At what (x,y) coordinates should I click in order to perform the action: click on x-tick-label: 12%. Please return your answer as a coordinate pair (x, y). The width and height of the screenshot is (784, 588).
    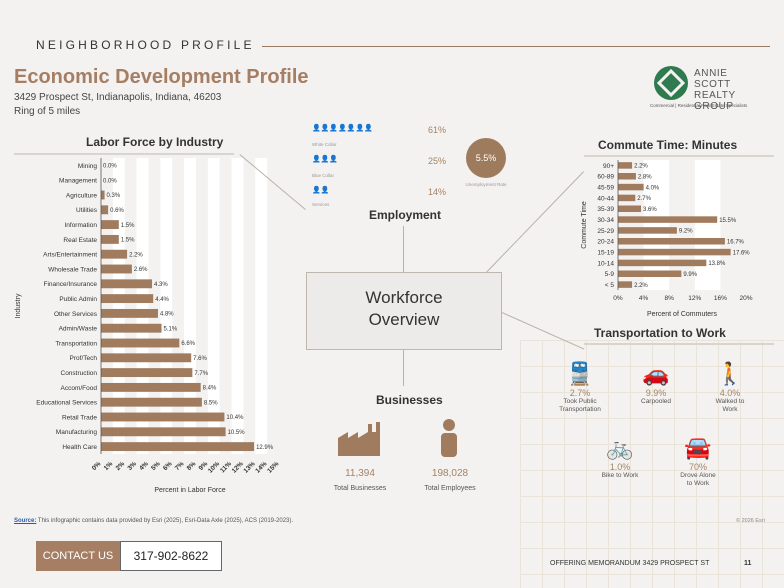
    Looking at the image, I should click on (238, 467).